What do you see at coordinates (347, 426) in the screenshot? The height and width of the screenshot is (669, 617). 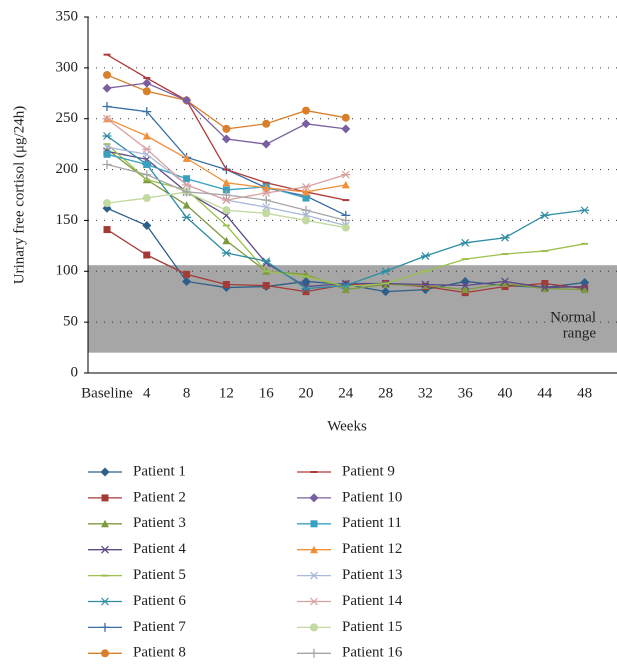 I see `x-axis-label: Weeks` at bounding box center [347, 426].